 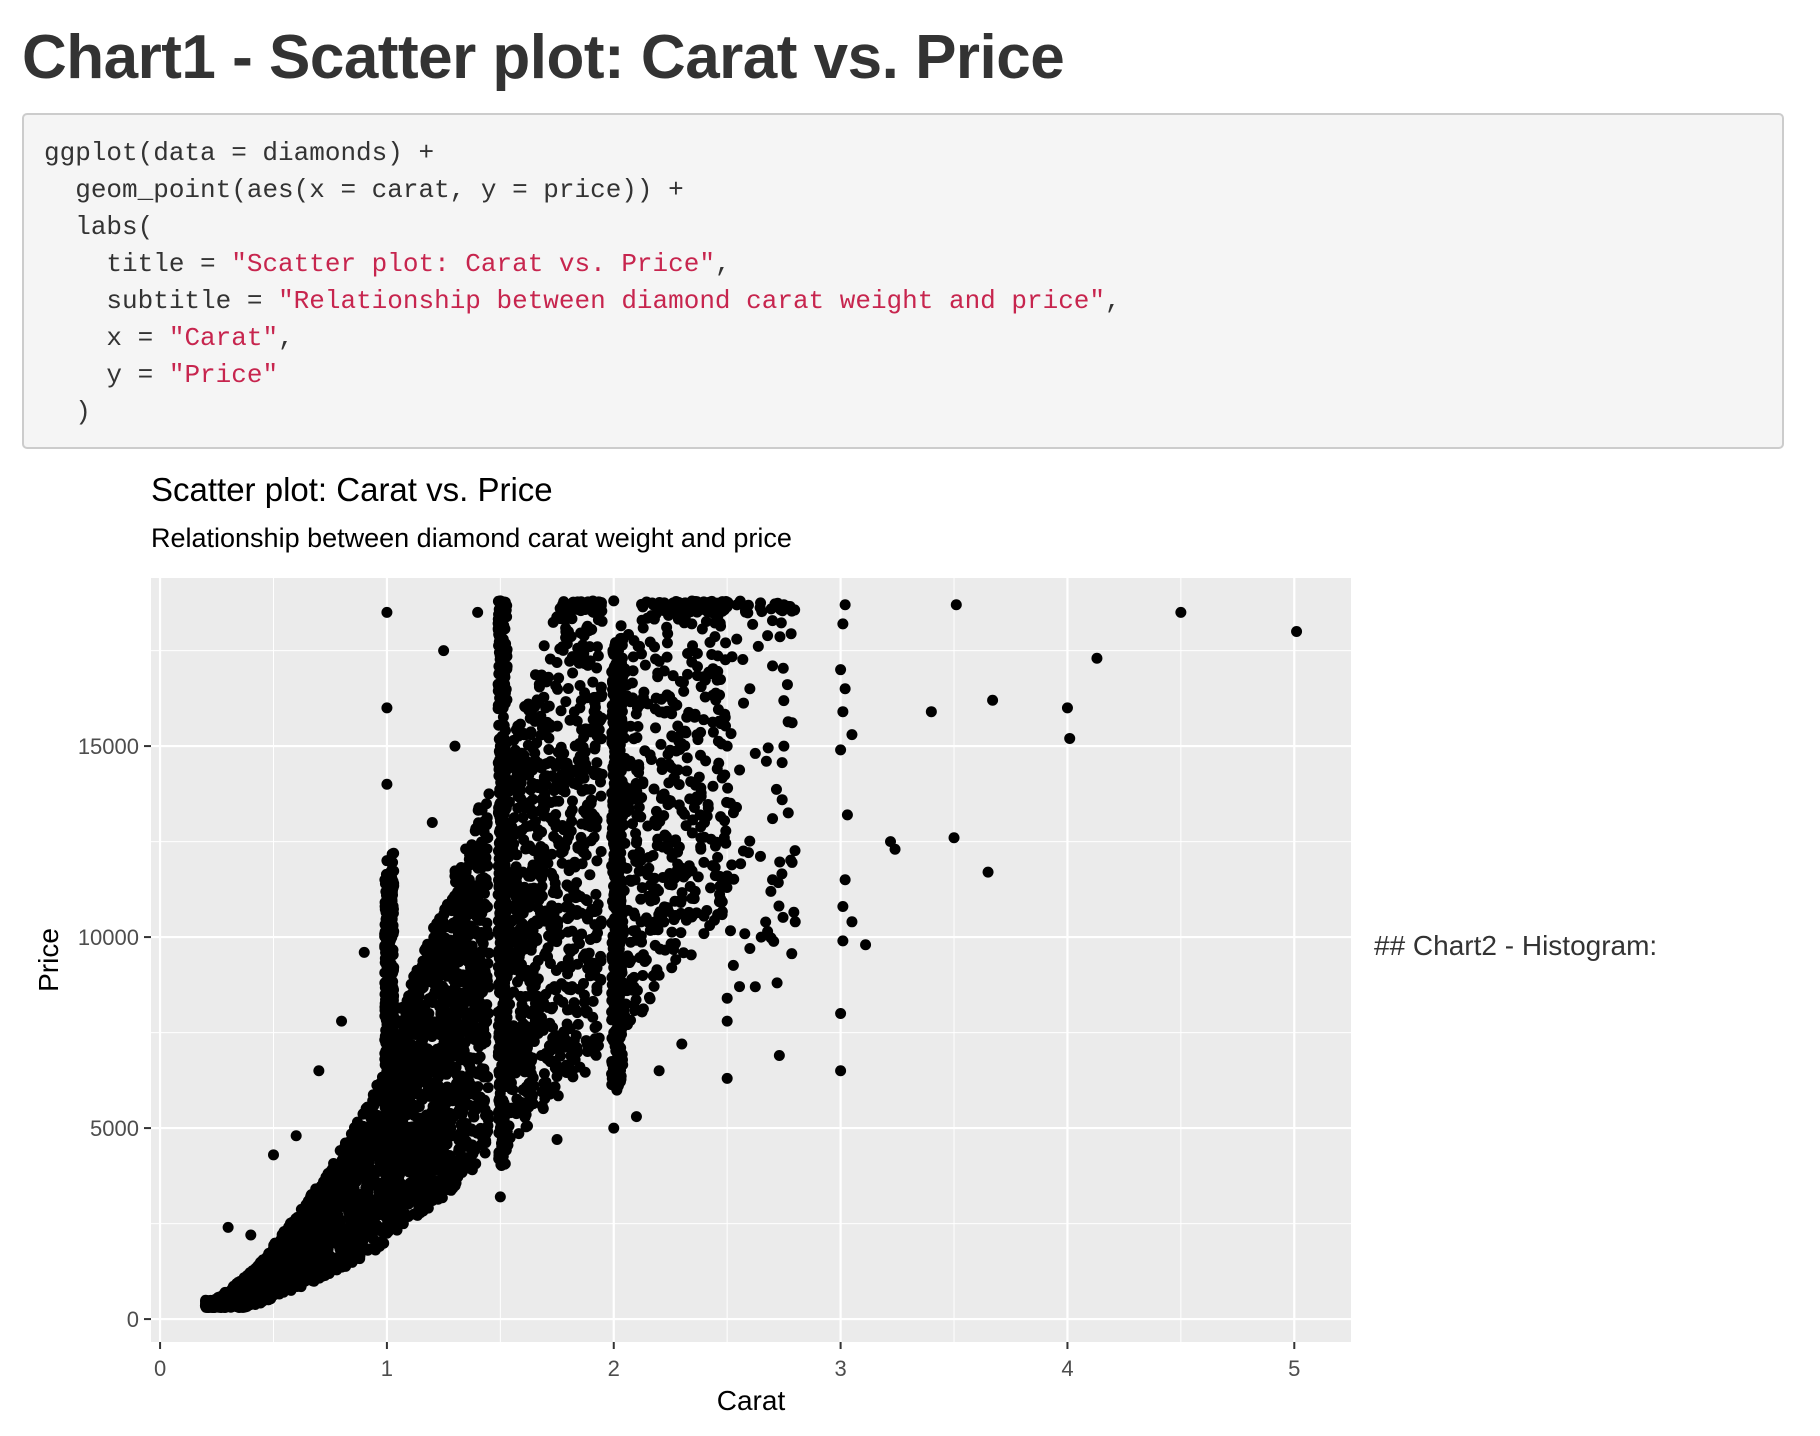 I want to click on code-line: labs(, so click(x=903, y=227).